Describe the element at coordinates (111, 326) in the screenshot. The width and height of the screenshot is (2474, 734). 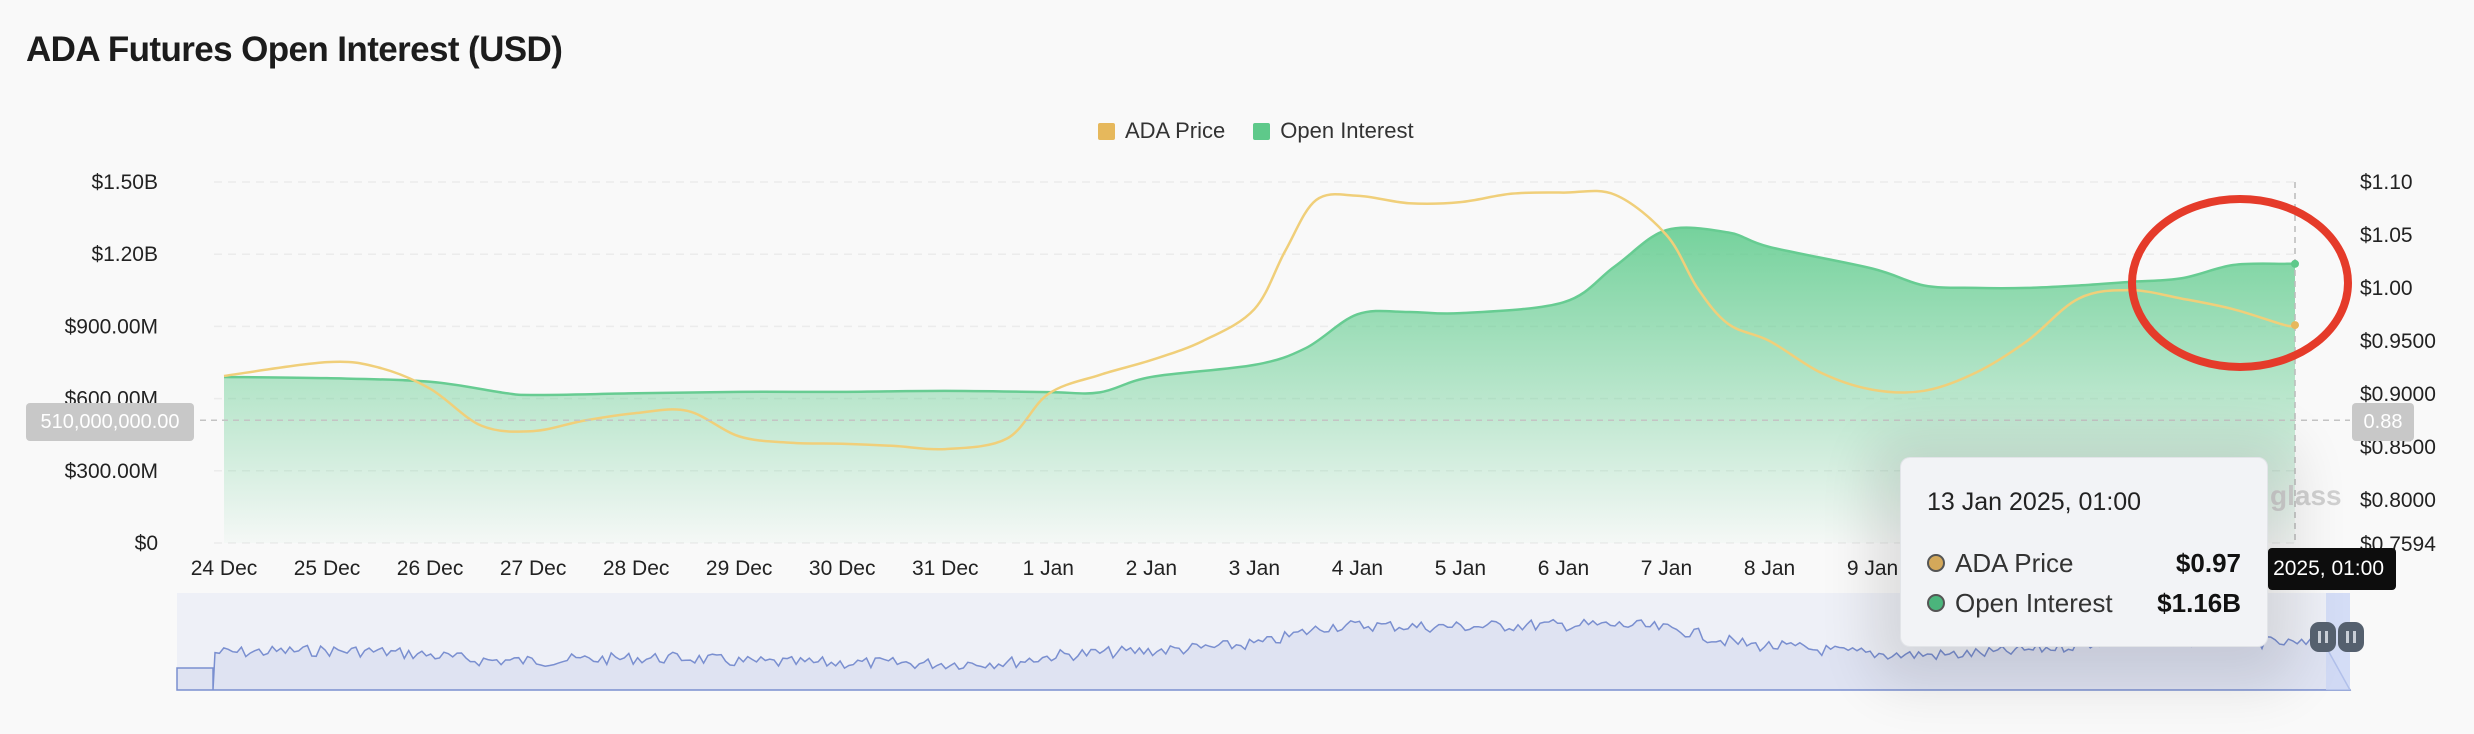
I see `y-left-tick-label: $900.00M` at that location.